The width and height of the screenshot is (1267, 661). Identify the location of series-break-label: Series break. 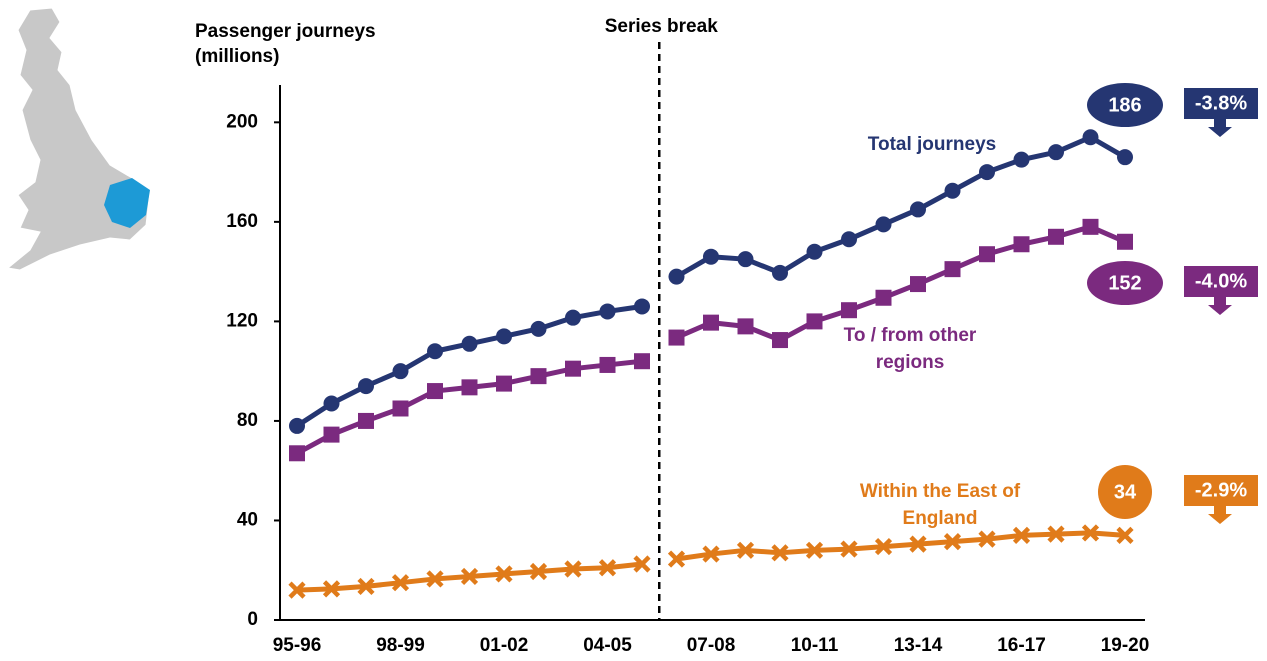
(661, 26).